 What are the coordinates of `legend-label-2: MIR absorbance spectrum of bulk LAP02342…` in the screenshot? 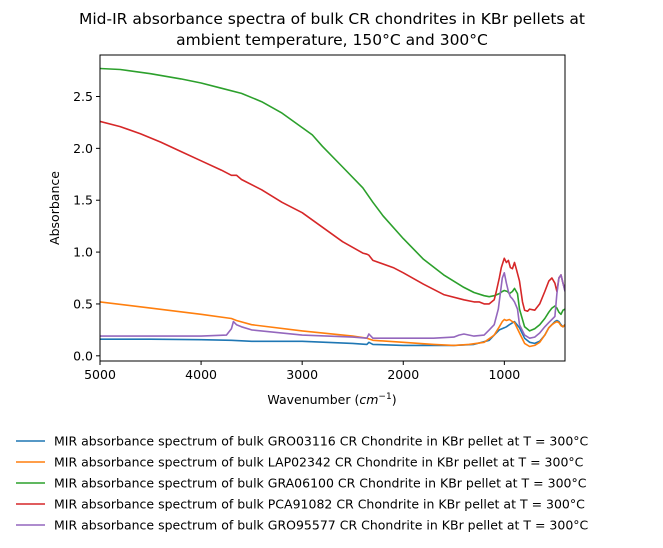 It's located at (319, 462).